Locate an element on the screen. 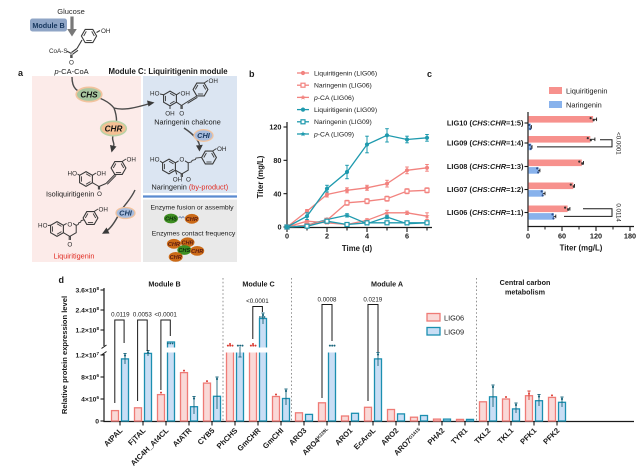 This screenshot has height=468, width=640. svg-text: a is located at coordinates (21, 73).